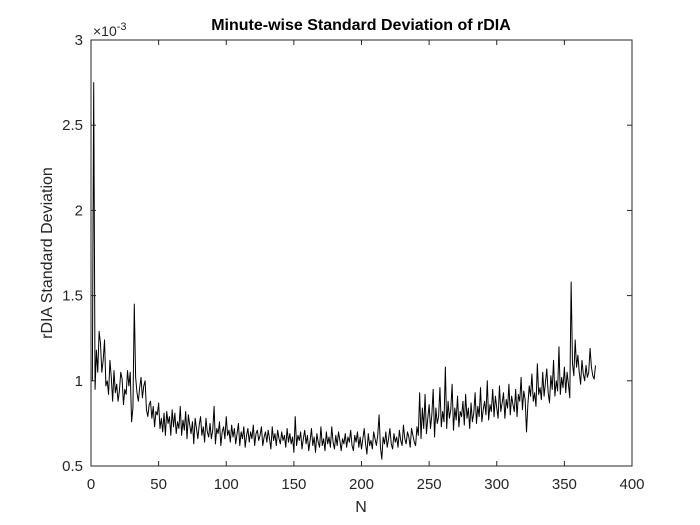  Describe the element at coordinates (105, 31) in the screenshot. I see `exponent-base: ×10` at that location.